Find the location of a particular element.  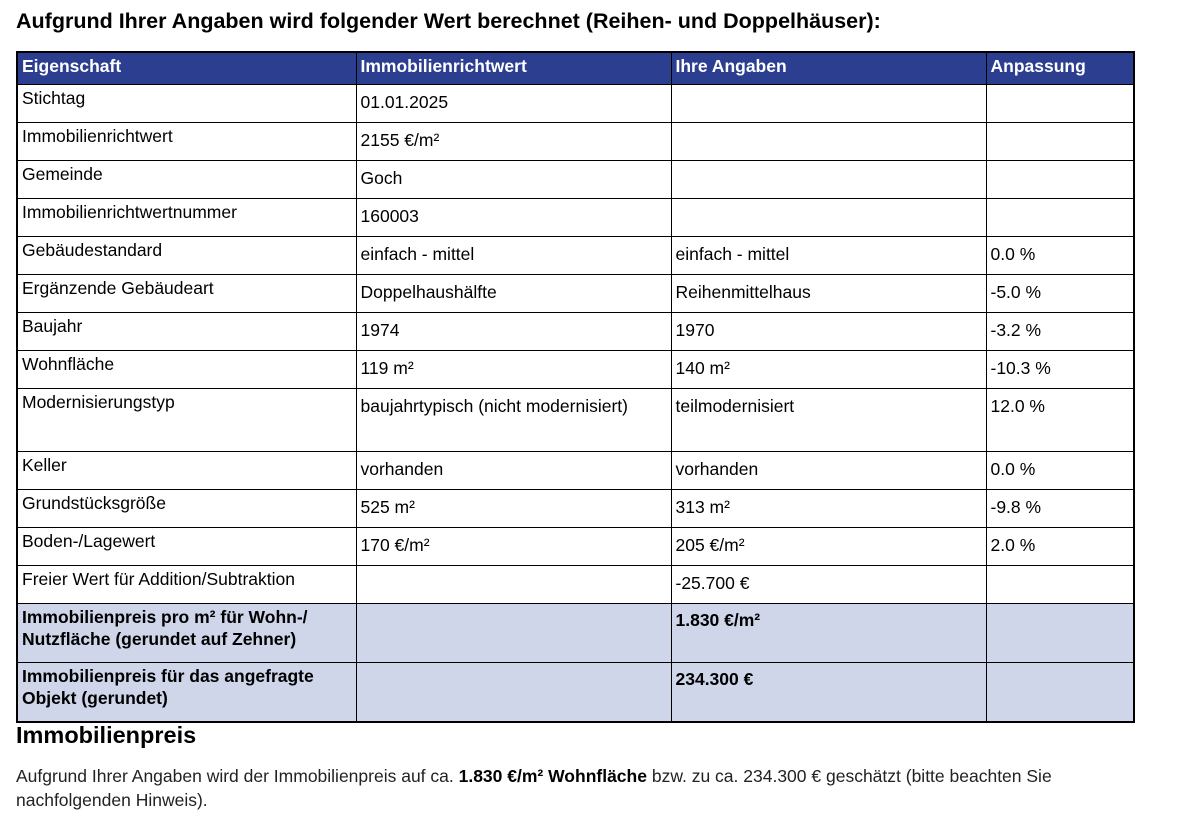

cell-reference: vorhanden is located at coordinates (513, 470).